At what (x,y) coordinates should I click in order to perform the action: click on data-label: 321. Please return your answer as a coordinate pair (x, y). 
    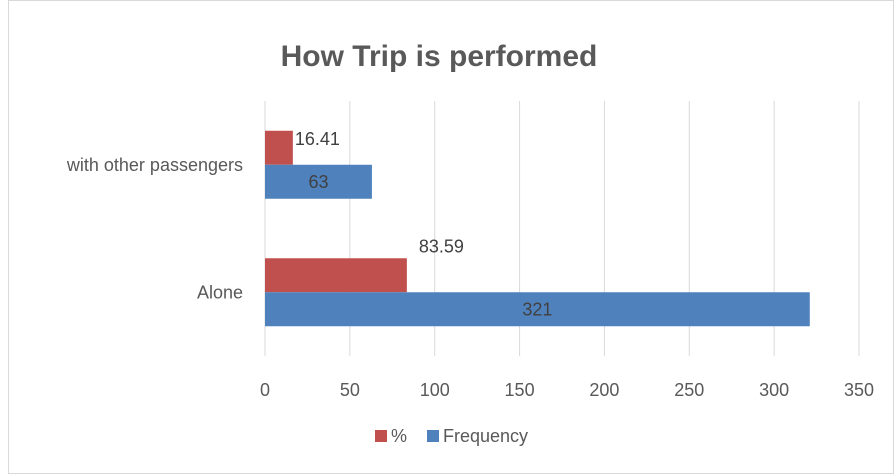
    Looking at the image, I should click on (537, 309).